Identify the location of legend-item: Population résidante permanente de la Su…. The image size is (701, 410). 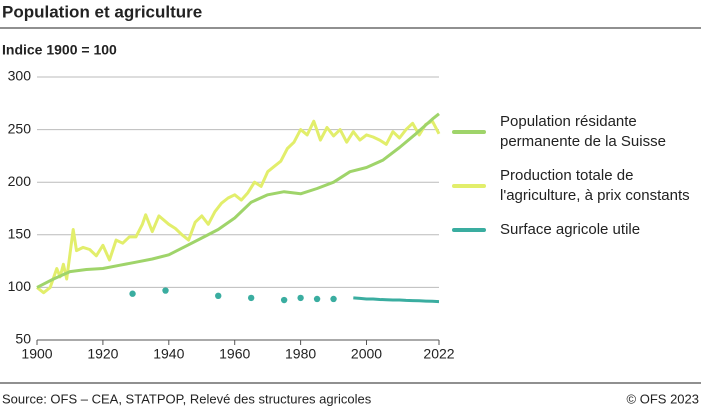
(574, 132).